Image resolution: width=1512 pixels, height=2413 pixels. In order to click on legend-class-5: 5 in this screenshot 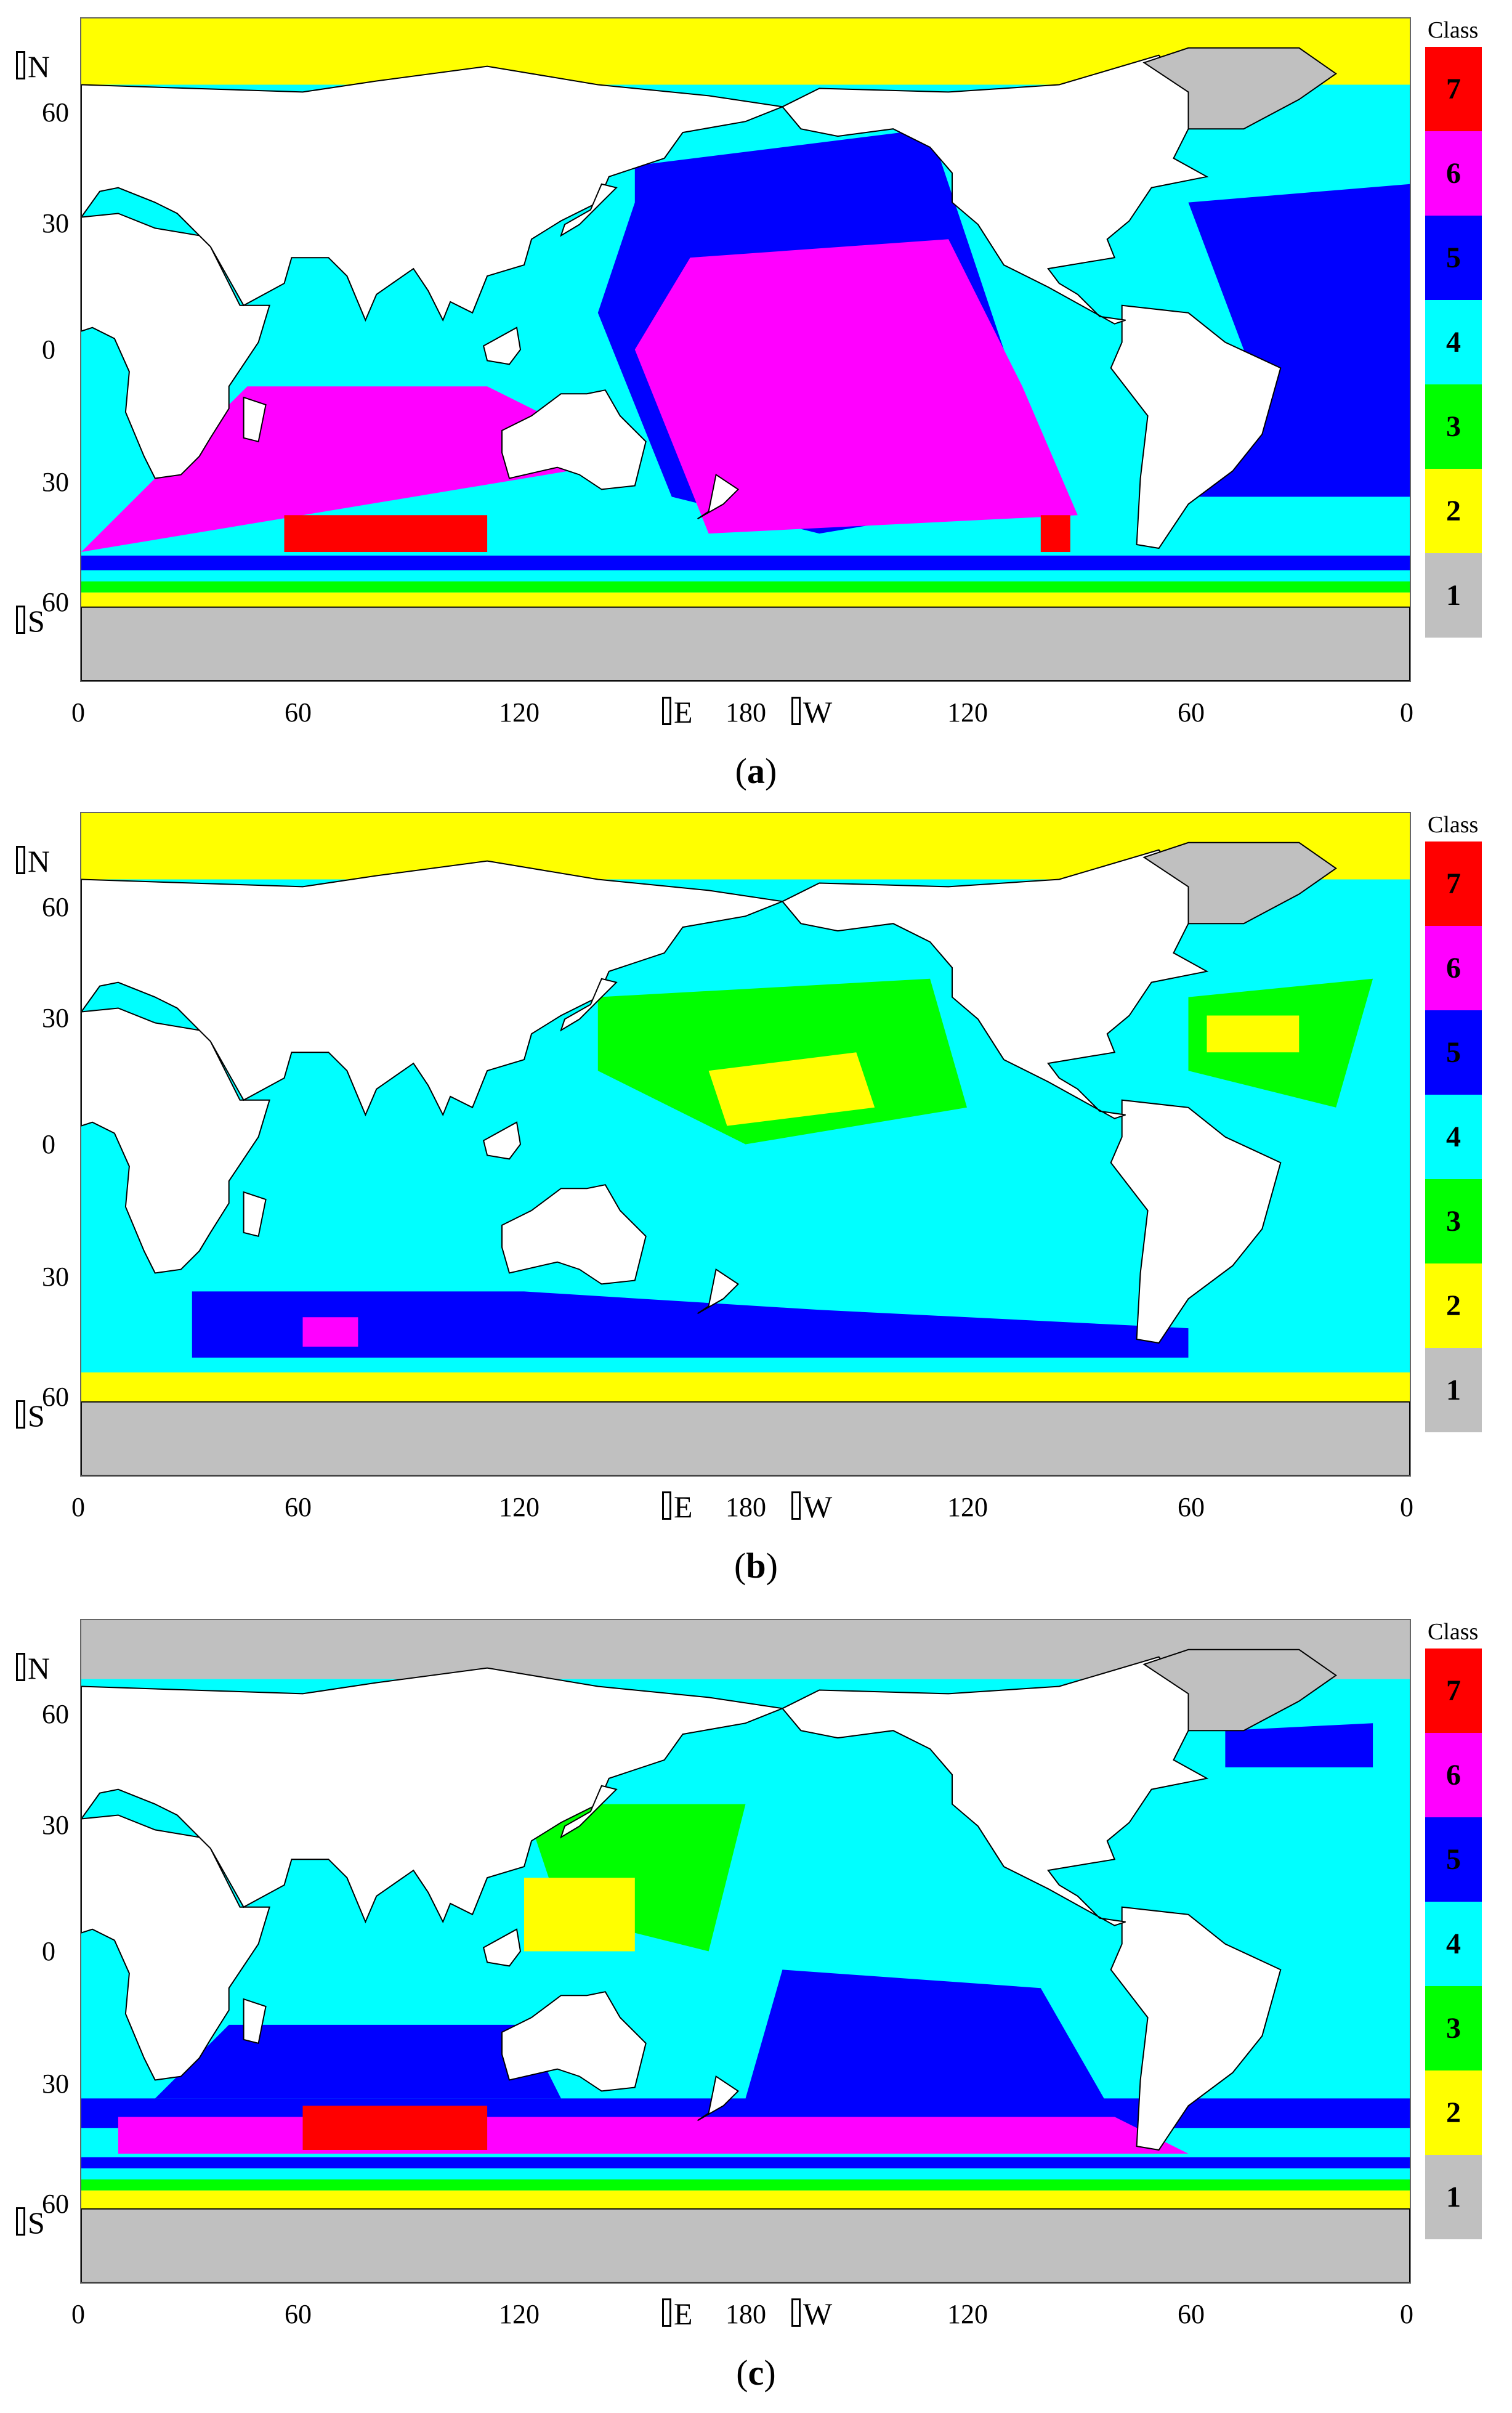, I will do `click(1453, 1053)`.